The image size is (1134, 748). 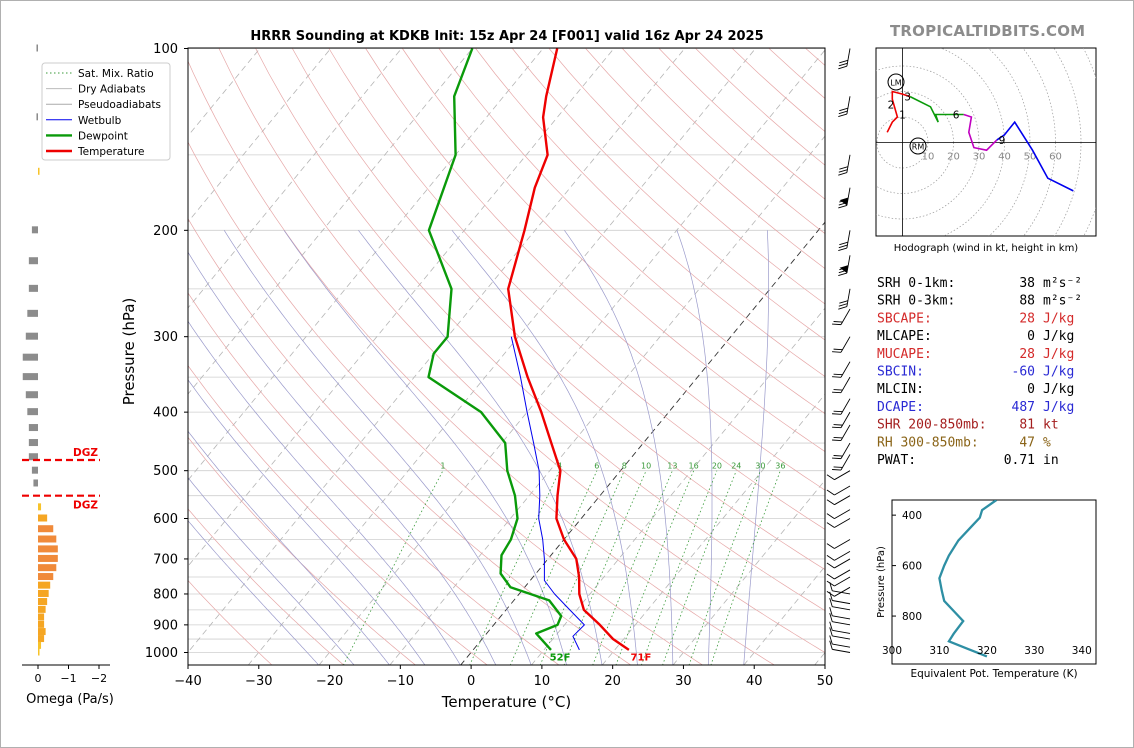 I want to click on pressure-tick-label: 100, so click(x=165, y=49).